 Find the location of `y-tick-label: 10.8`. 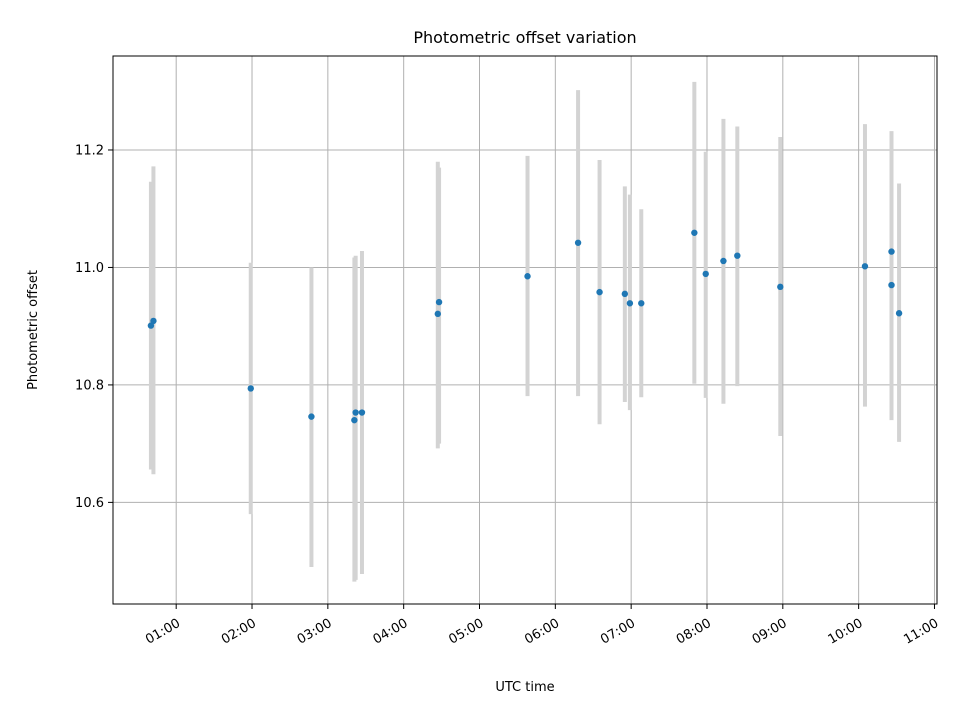

y-tick-label: 10.8 is located at coordinates (89, 385).